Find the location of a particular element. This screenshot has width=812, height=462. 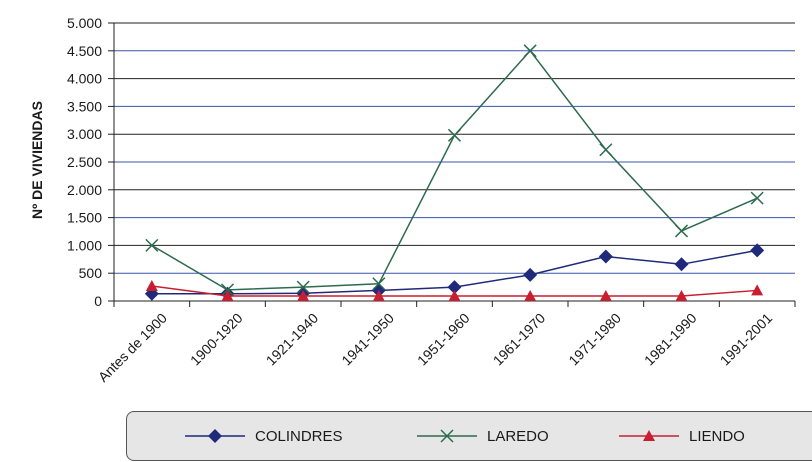

legend-marker-colindres is located at coordinates (215, 436).